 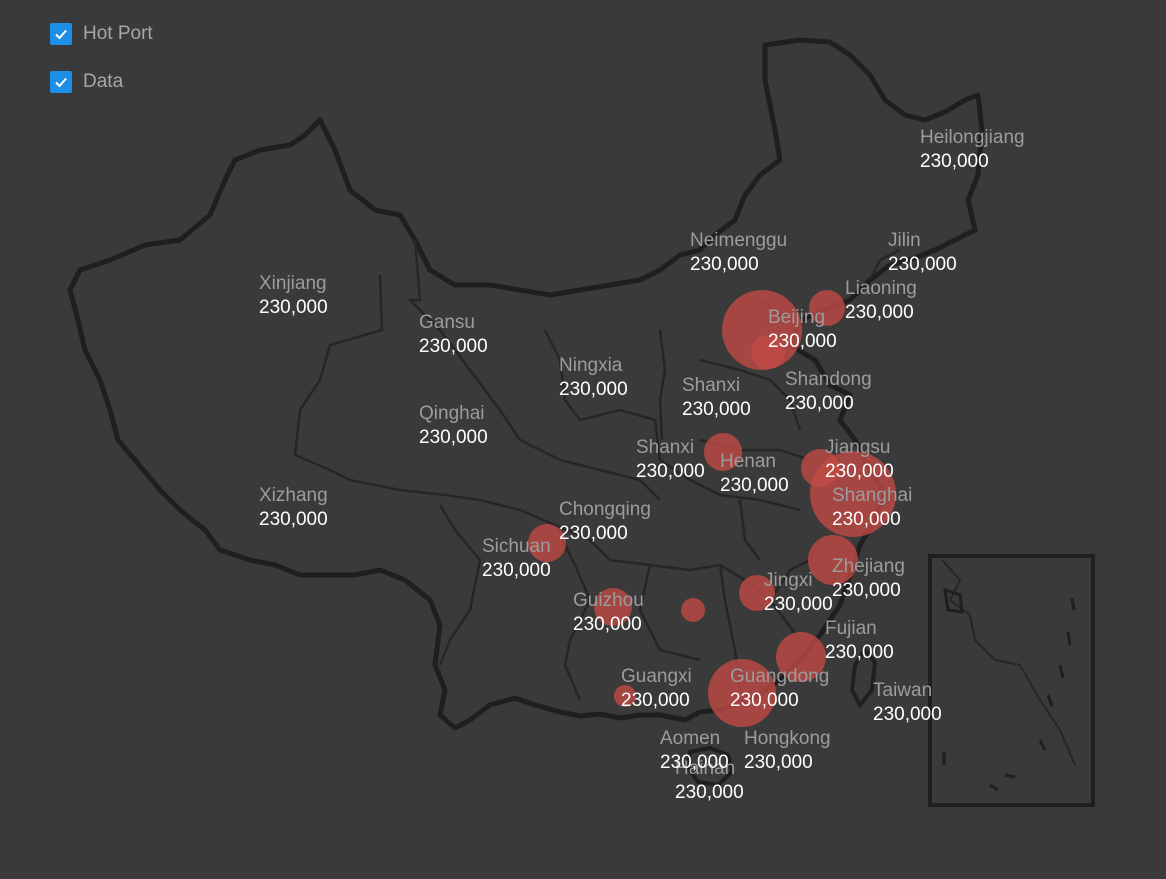 I want to click on province-label: Sichuan 230,000, so click(x=516, y=558).